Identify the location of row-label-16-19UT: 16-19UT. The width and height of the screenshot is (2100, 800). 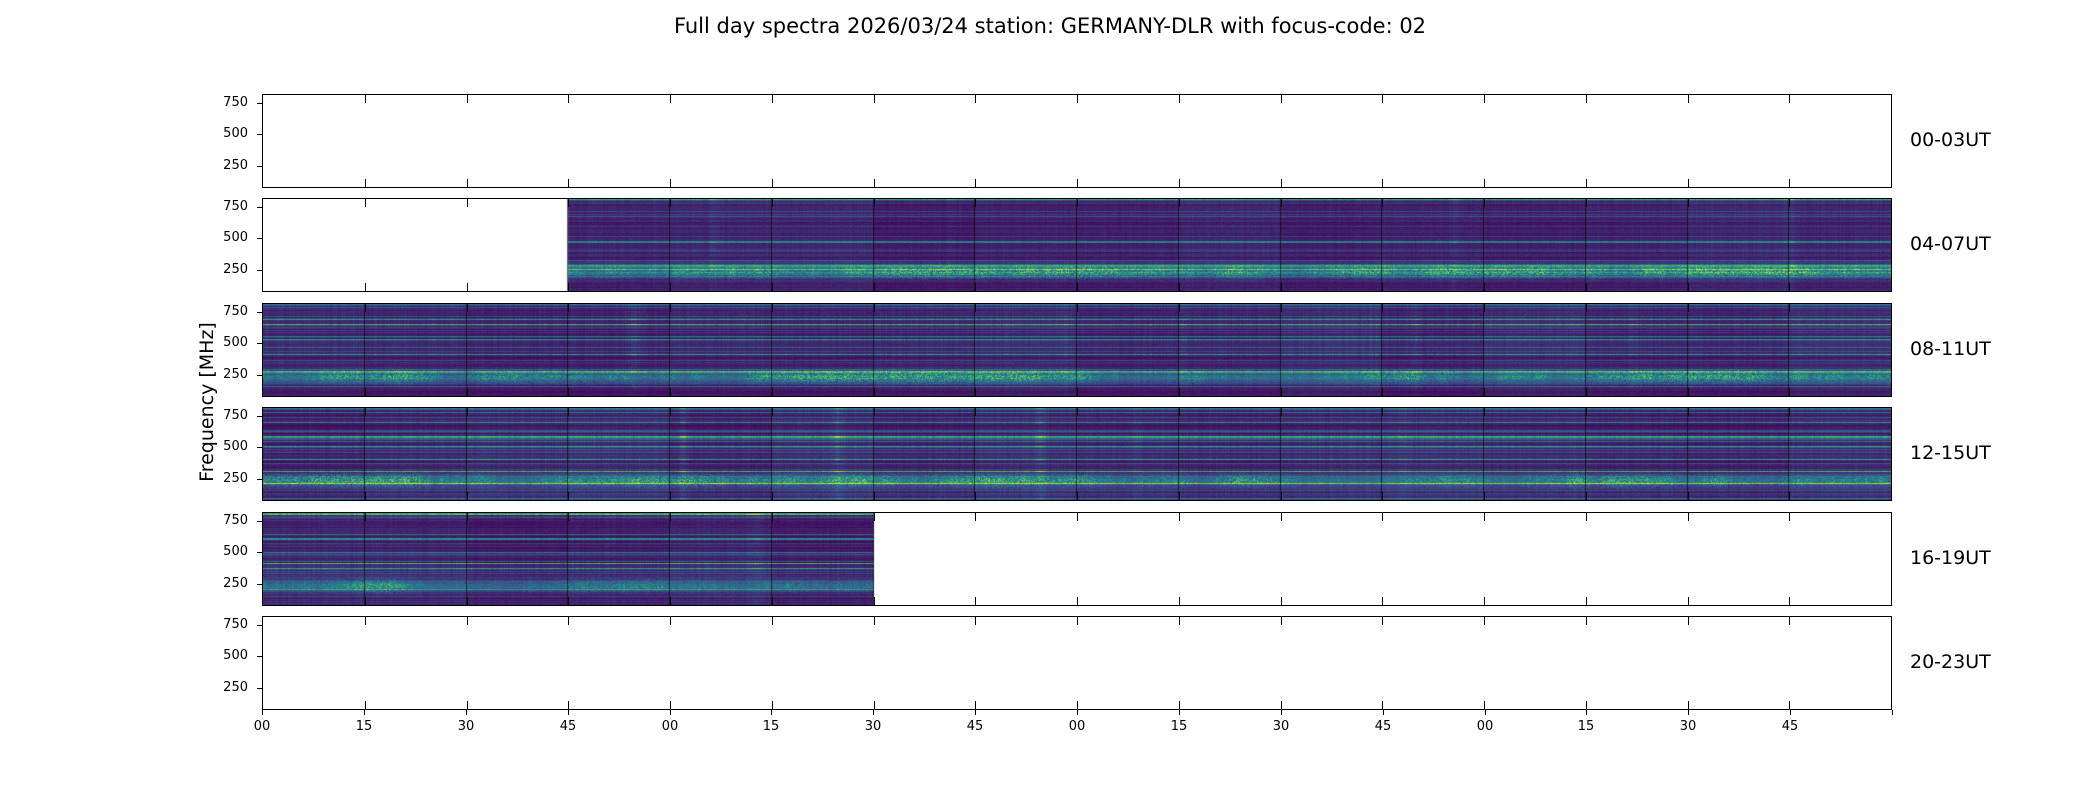
(1950, 558).